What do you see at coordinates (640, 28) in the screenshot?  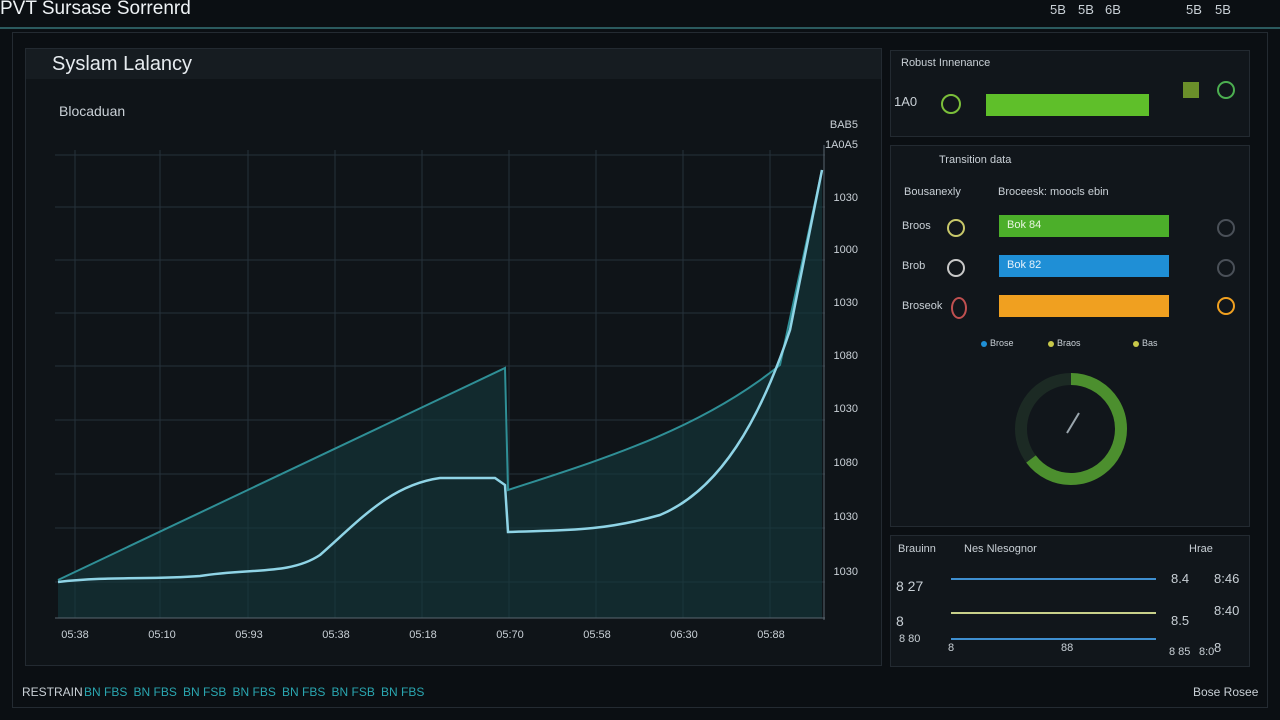 I see `header-rule` at bounding box center [640, 28].